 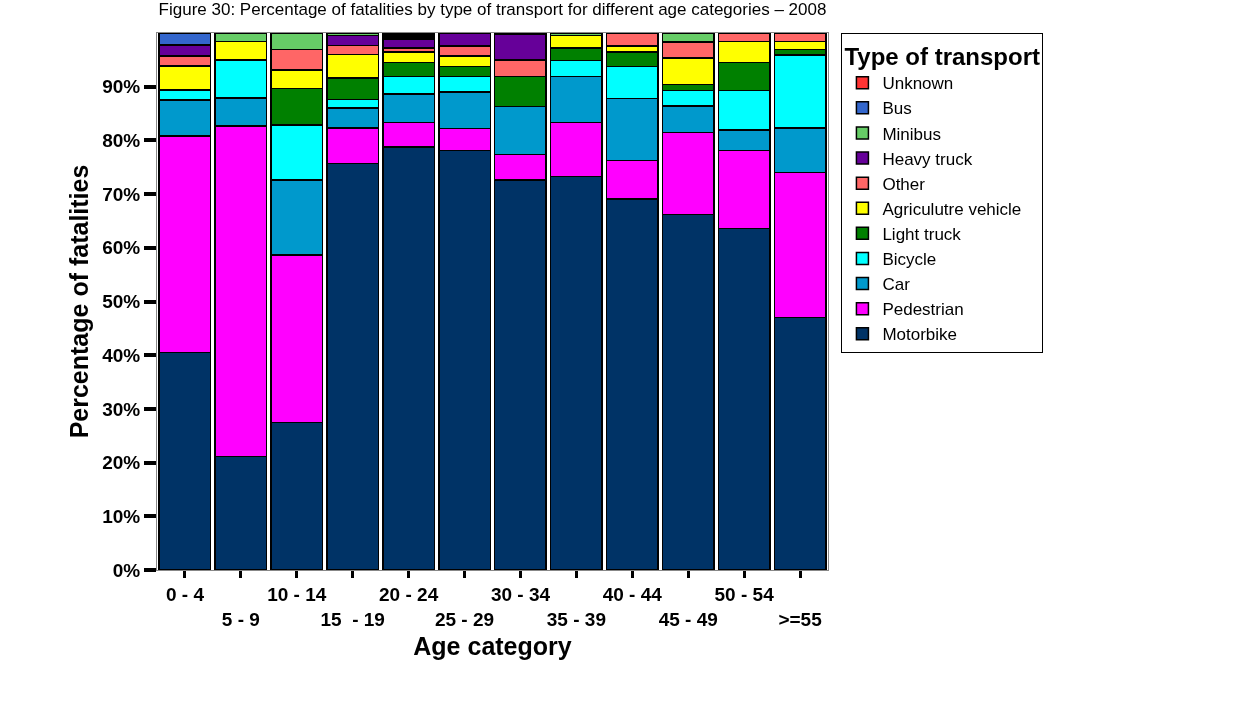 I want to click on legend-label: Bus, so click(x=897, y=109).